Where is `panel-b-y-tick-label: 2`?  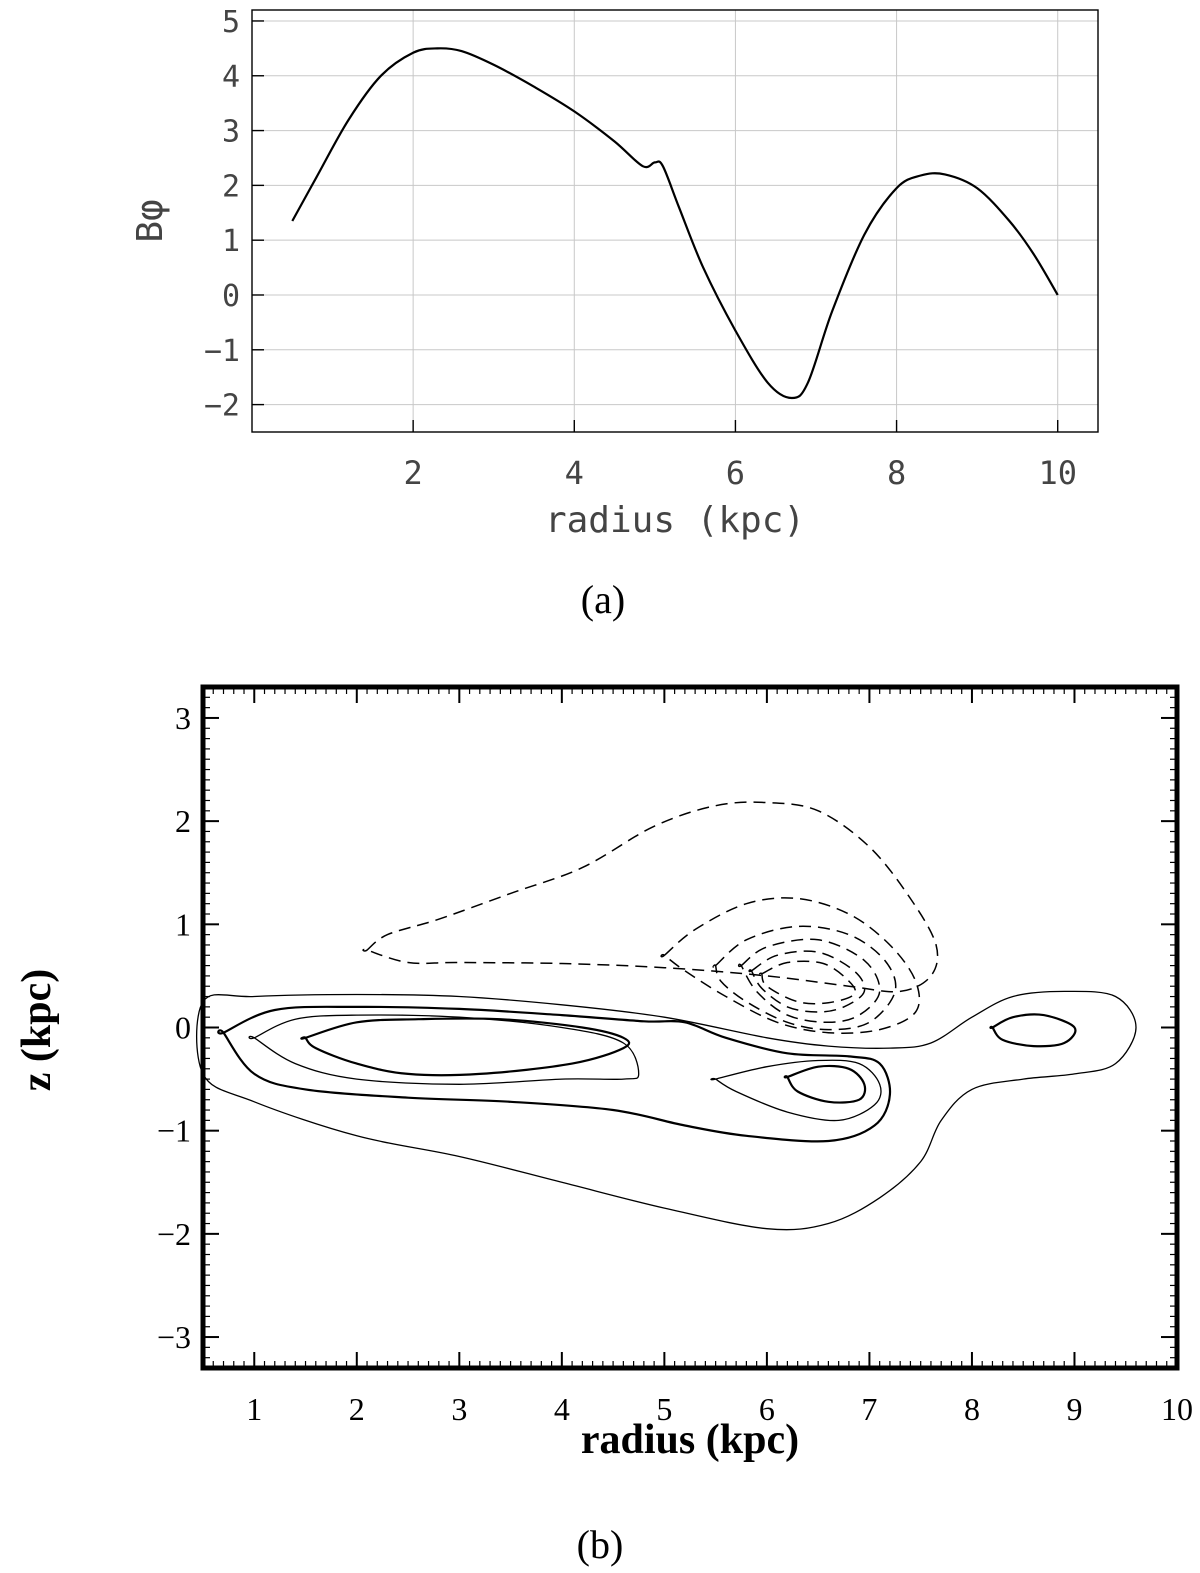 panel-b-y-tick-label: 2 is located at coordinates (183, 821).